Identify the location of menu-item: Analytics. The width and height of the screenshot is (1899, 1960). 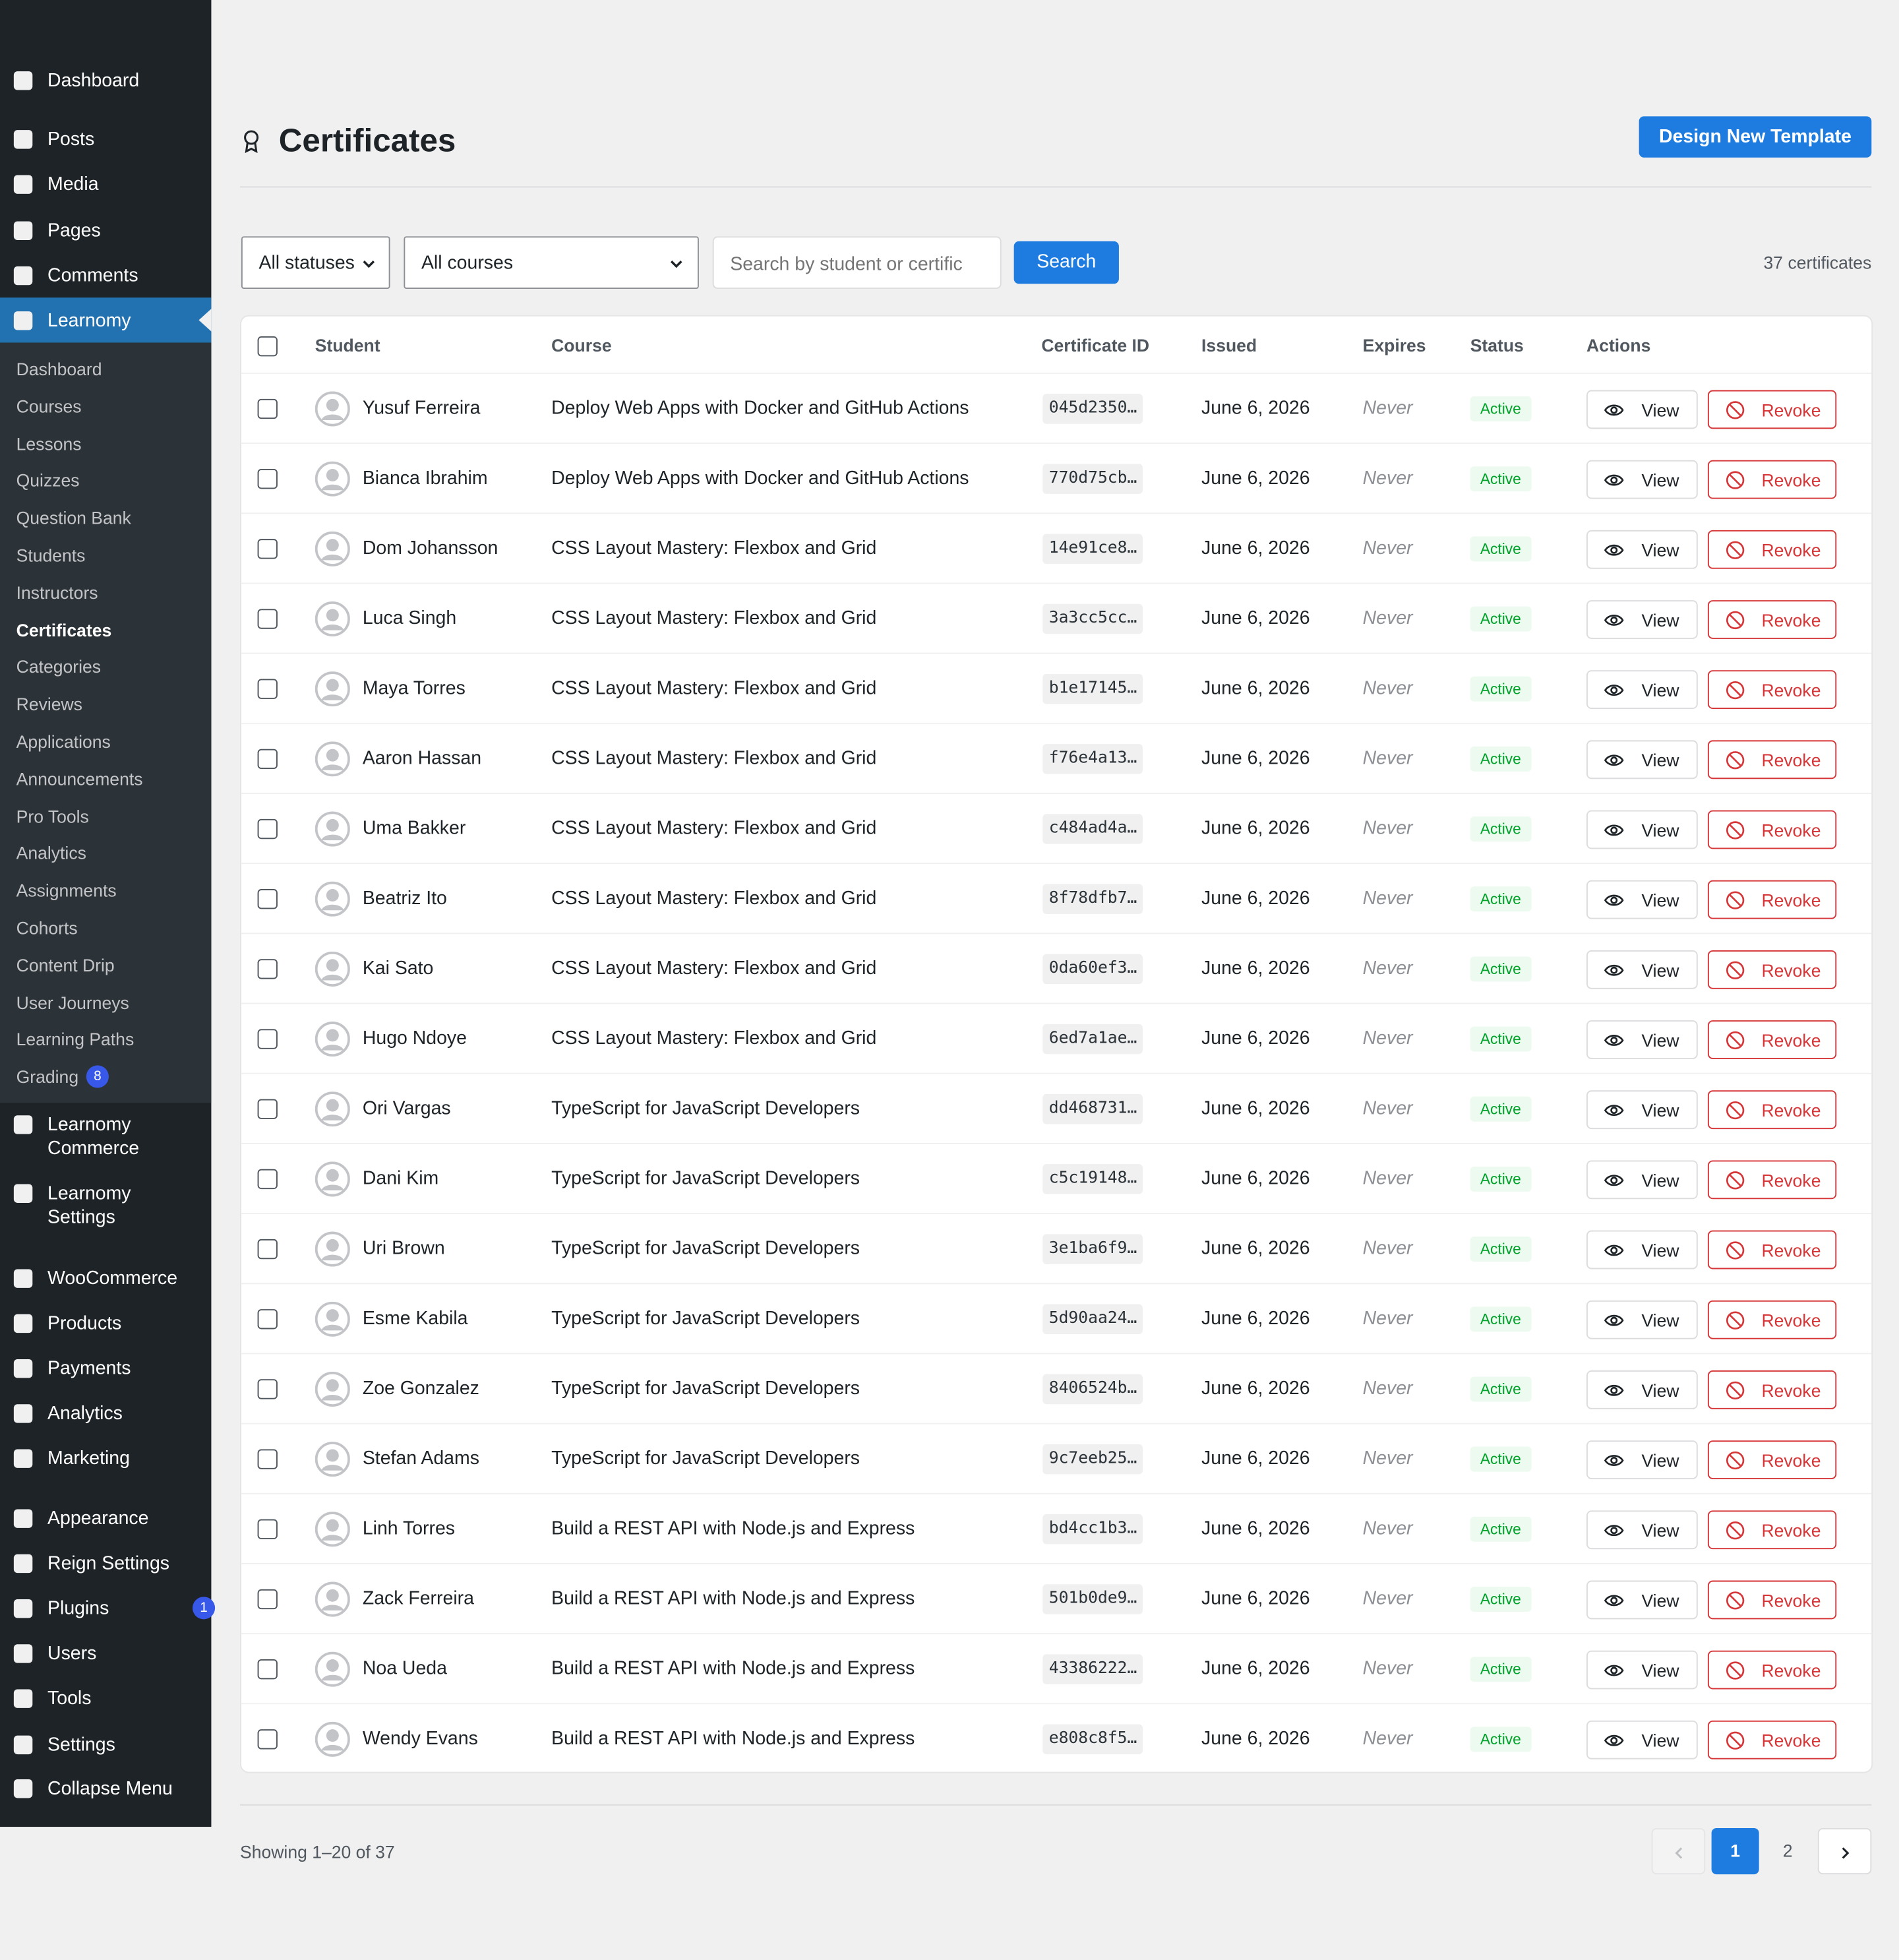
(85, 1413).